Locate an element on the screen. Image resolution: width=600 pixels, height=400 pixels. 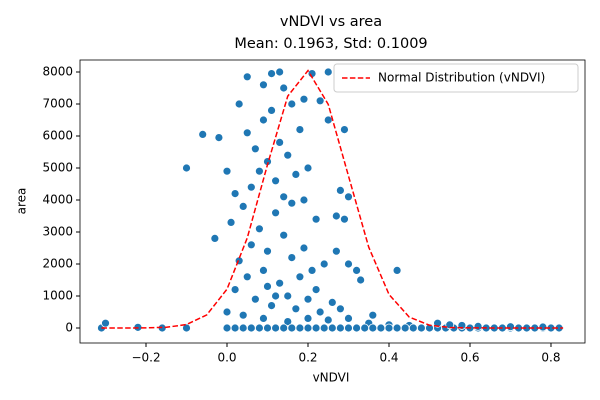
y-tick-label: 5000 is located at coordinates (57, 167).